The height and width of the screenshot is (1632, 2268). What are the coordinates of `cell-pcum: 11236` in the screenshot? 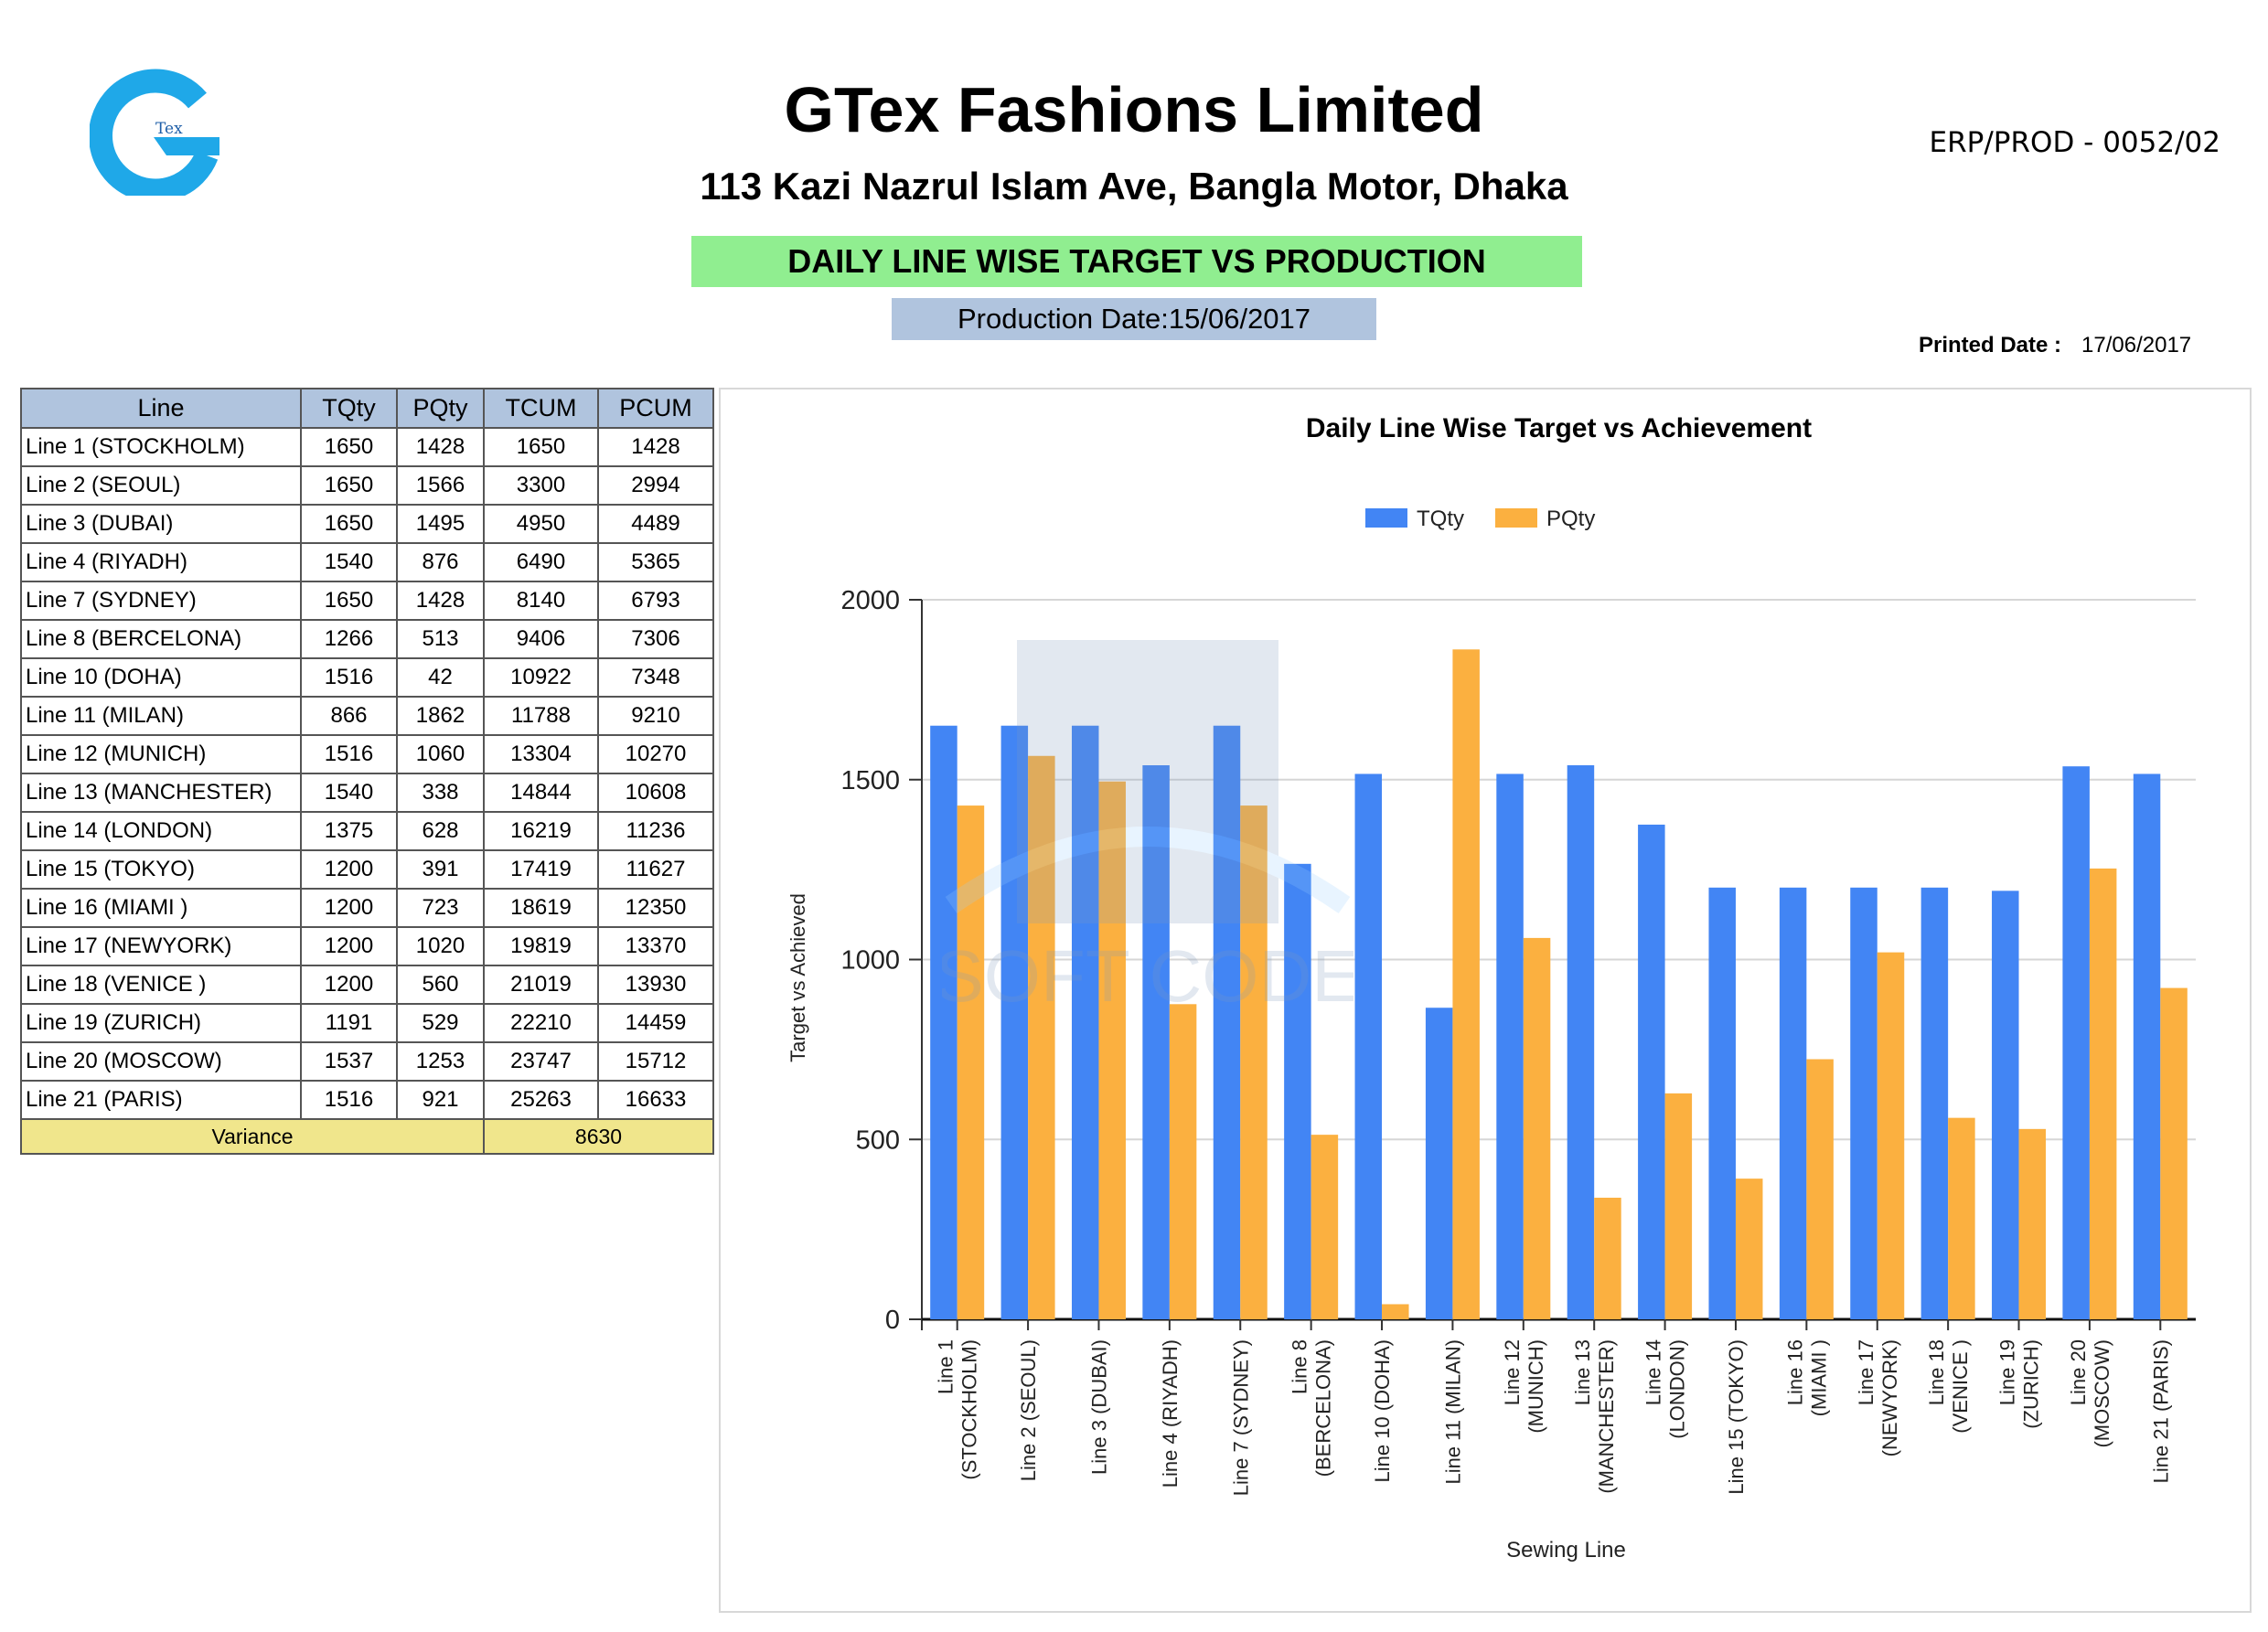 It's located at (655, 831).